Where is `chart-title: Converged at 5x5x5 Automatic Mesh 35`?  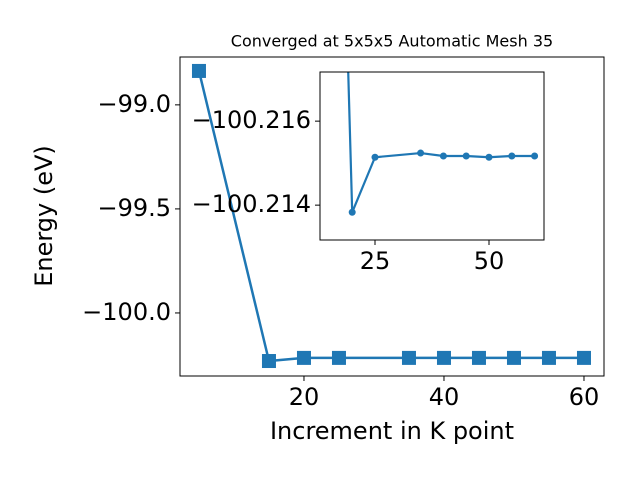
chart-title: Converged at 5x5x5 Automatic Mesh 35 is located at coordinates (392, 41).